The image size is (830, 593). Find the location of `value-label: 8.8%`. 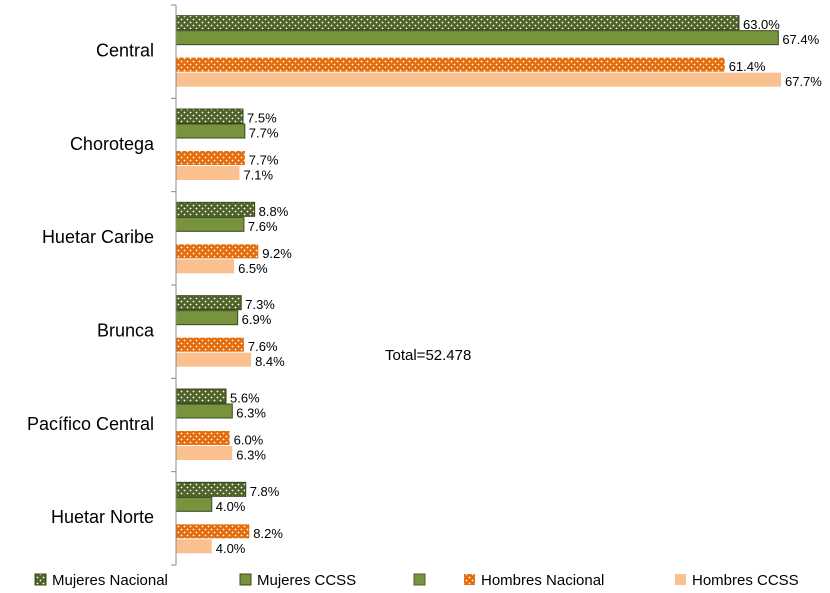

value-label: 8.8% is located at coordinates (274, 211).